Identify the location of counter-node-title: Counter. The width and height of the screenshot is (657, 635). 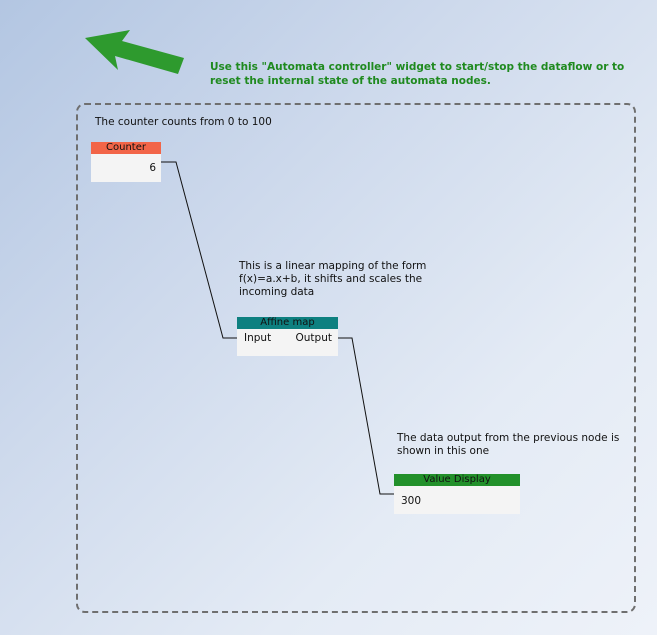
(126, 148).